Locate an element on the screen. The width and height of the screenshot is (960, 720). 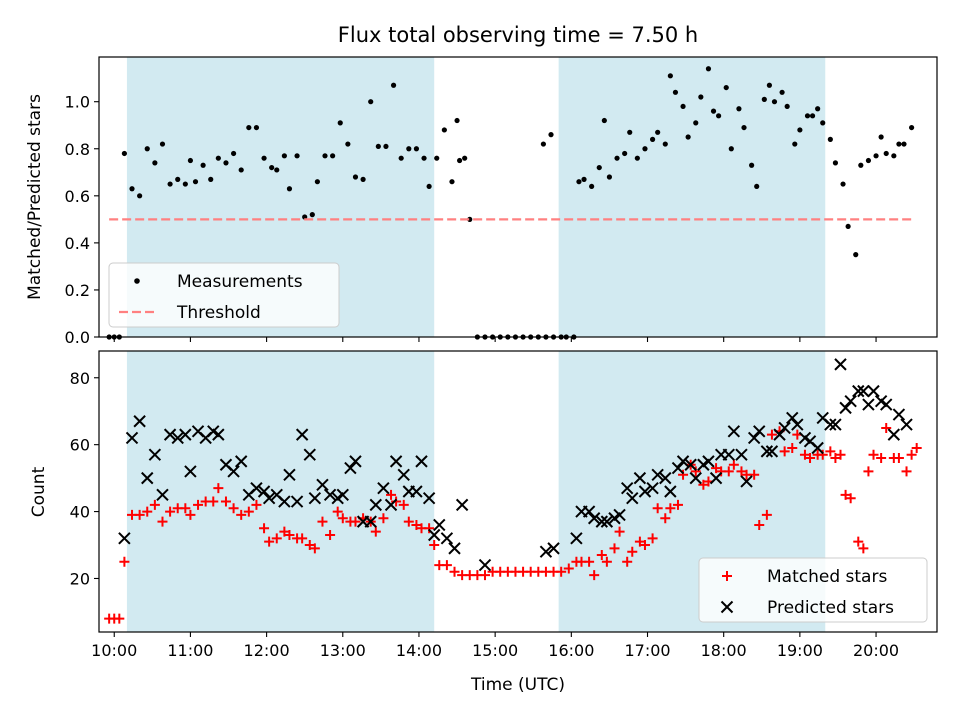
y-tick-label: 80 is located at coordinates (80, 378).